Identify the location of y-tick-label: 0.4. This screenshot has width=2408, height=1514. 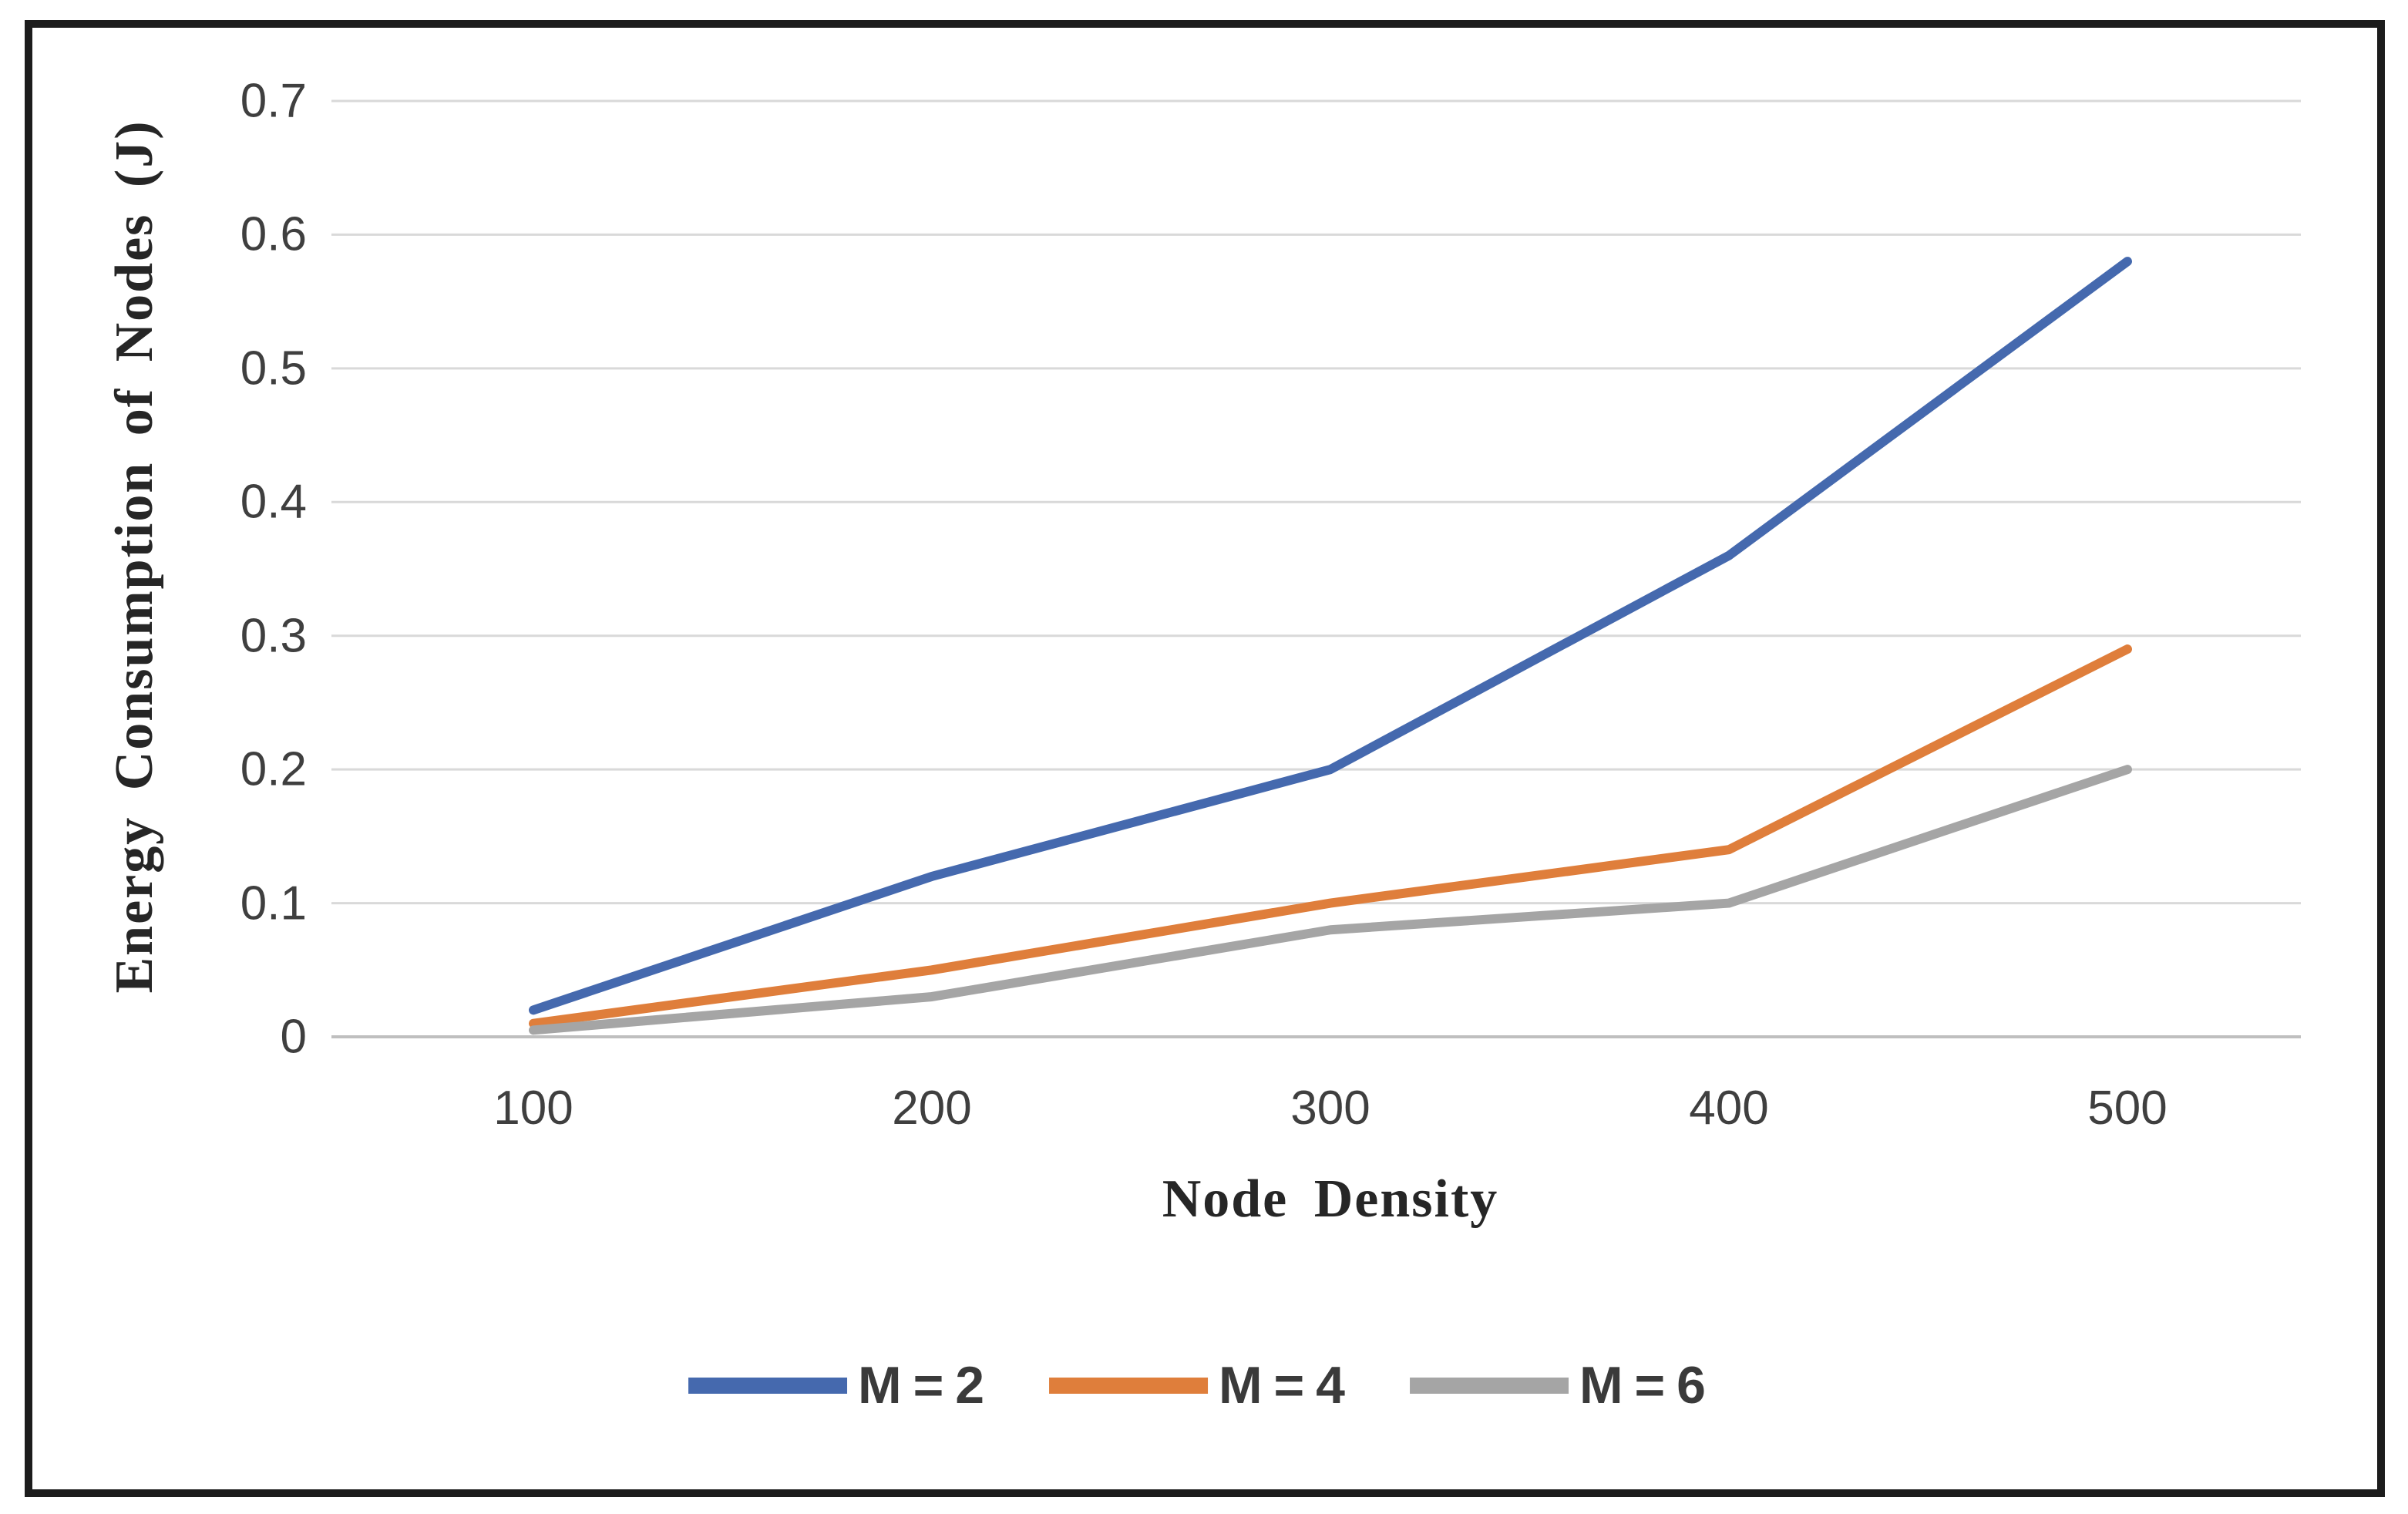
(273, 502).